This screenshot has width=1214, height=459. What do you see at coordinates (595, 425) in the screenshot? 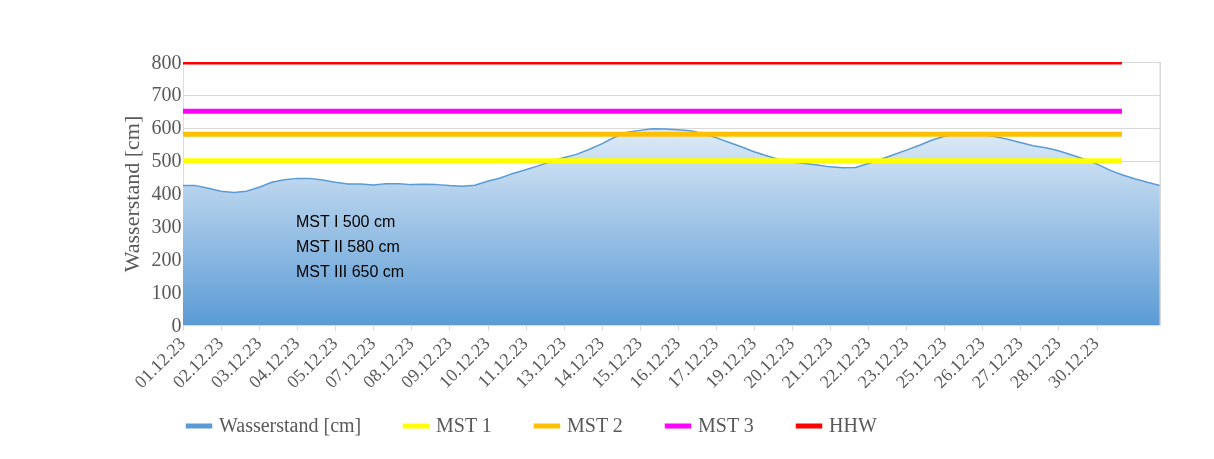
I see `legend-label: MST 2` at bounding box center [595, 425].